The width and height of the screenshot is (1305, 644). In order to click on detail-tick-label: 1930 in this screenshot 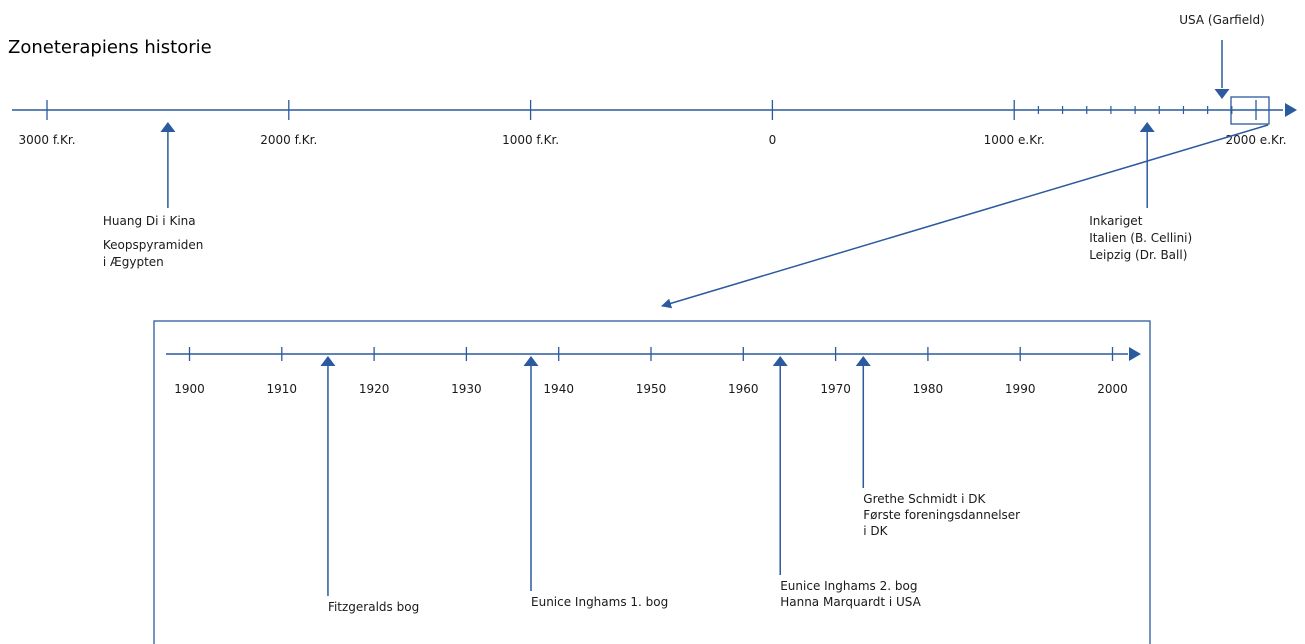, I will do `click(466, 389)`.